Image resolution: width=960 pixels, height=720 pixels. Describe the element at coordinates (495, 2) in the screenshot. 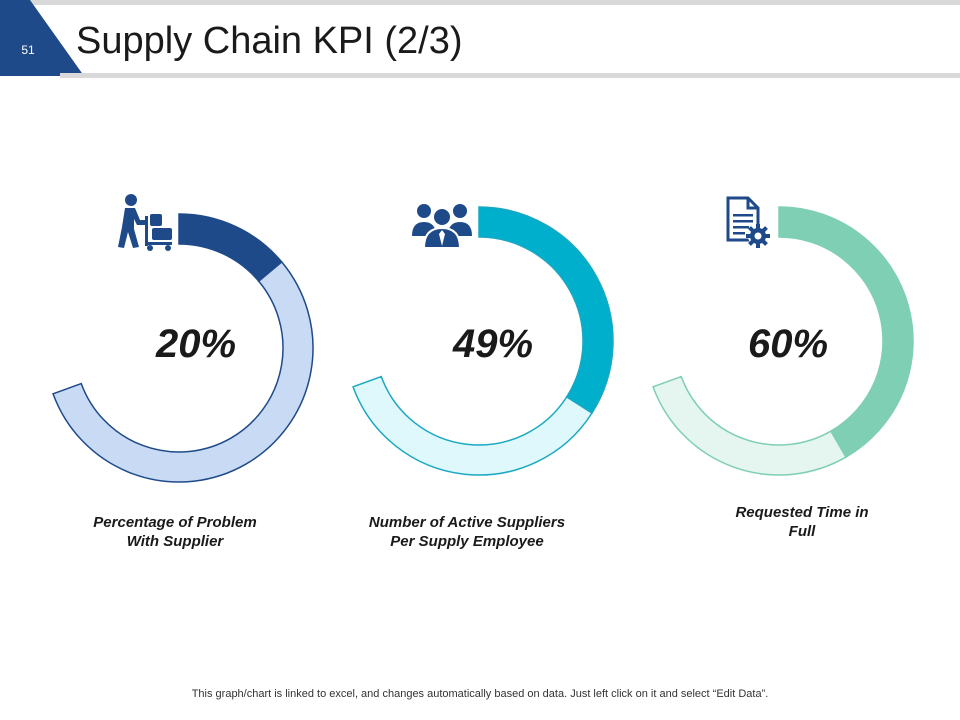

I see `top-rule` at that location.